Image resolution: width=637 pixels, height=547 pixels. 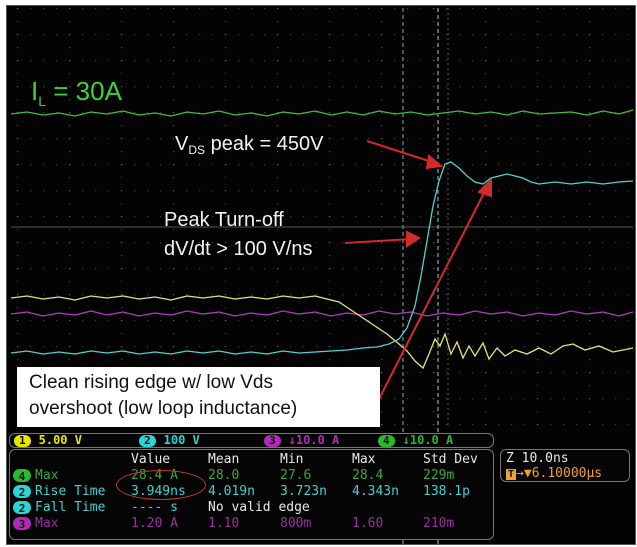 What do you see at coordinates (368, 475) in the screenshot?
I see `row-max: 28.4` at bounding box center [368, 475].